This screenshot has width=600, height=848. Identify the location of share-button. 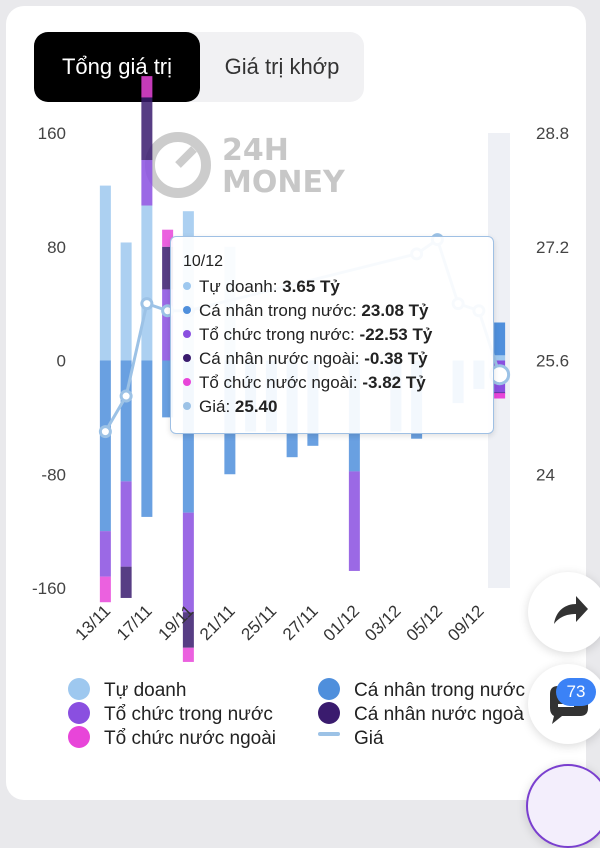
(564, 612).